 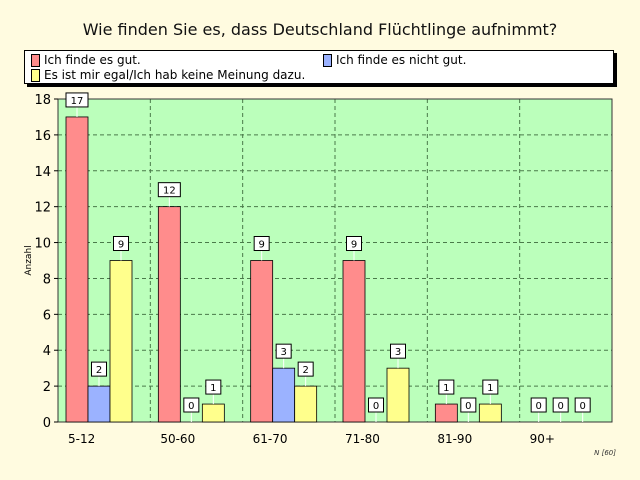 I want to click on x-tick-label: 5-12, so click(x=81, y=439).